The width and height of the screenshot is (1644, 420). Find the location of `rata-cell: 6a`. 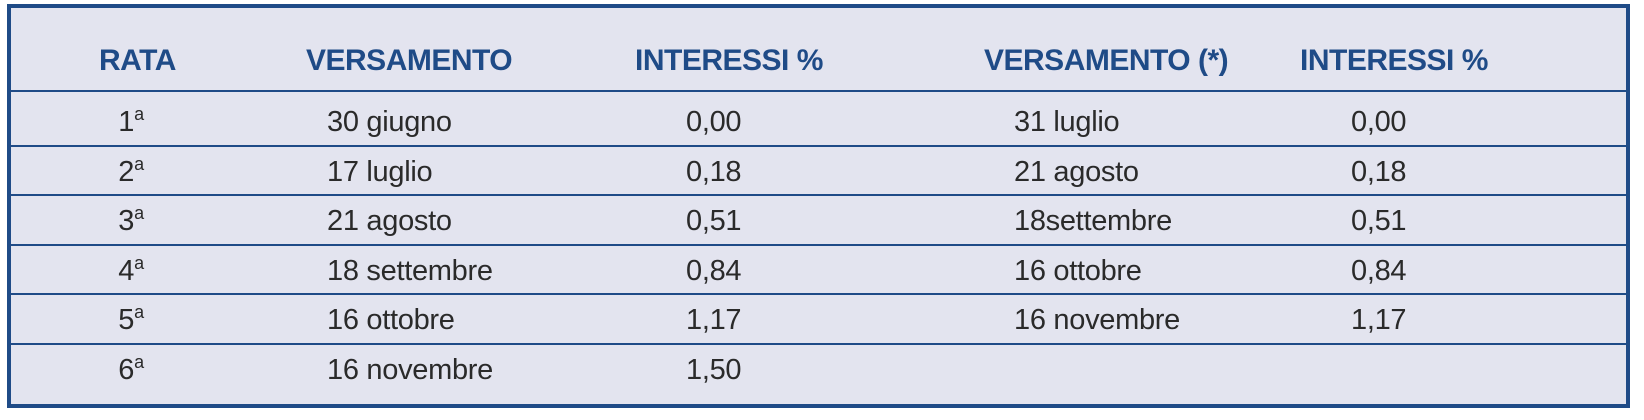

rata-cell: 6a is located at coordinates (131, 369).